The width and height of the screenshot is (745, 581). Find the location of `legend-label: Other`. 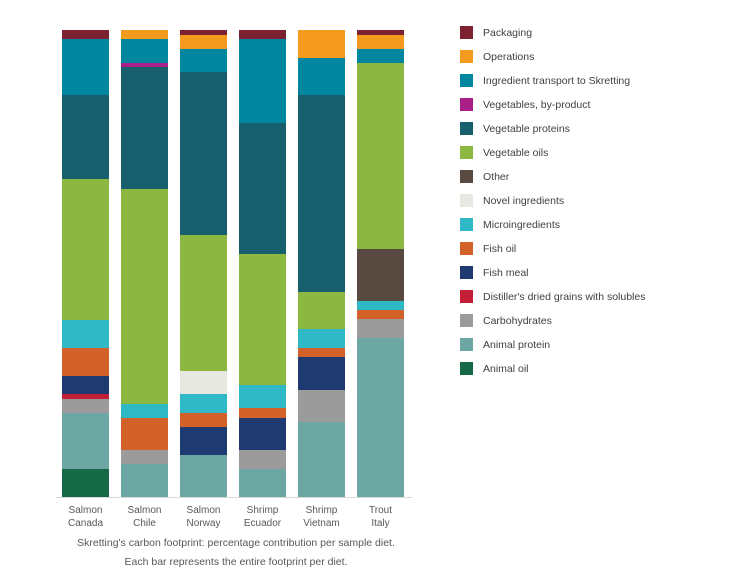

legend-label: Other is located at coordinates (496, 176).